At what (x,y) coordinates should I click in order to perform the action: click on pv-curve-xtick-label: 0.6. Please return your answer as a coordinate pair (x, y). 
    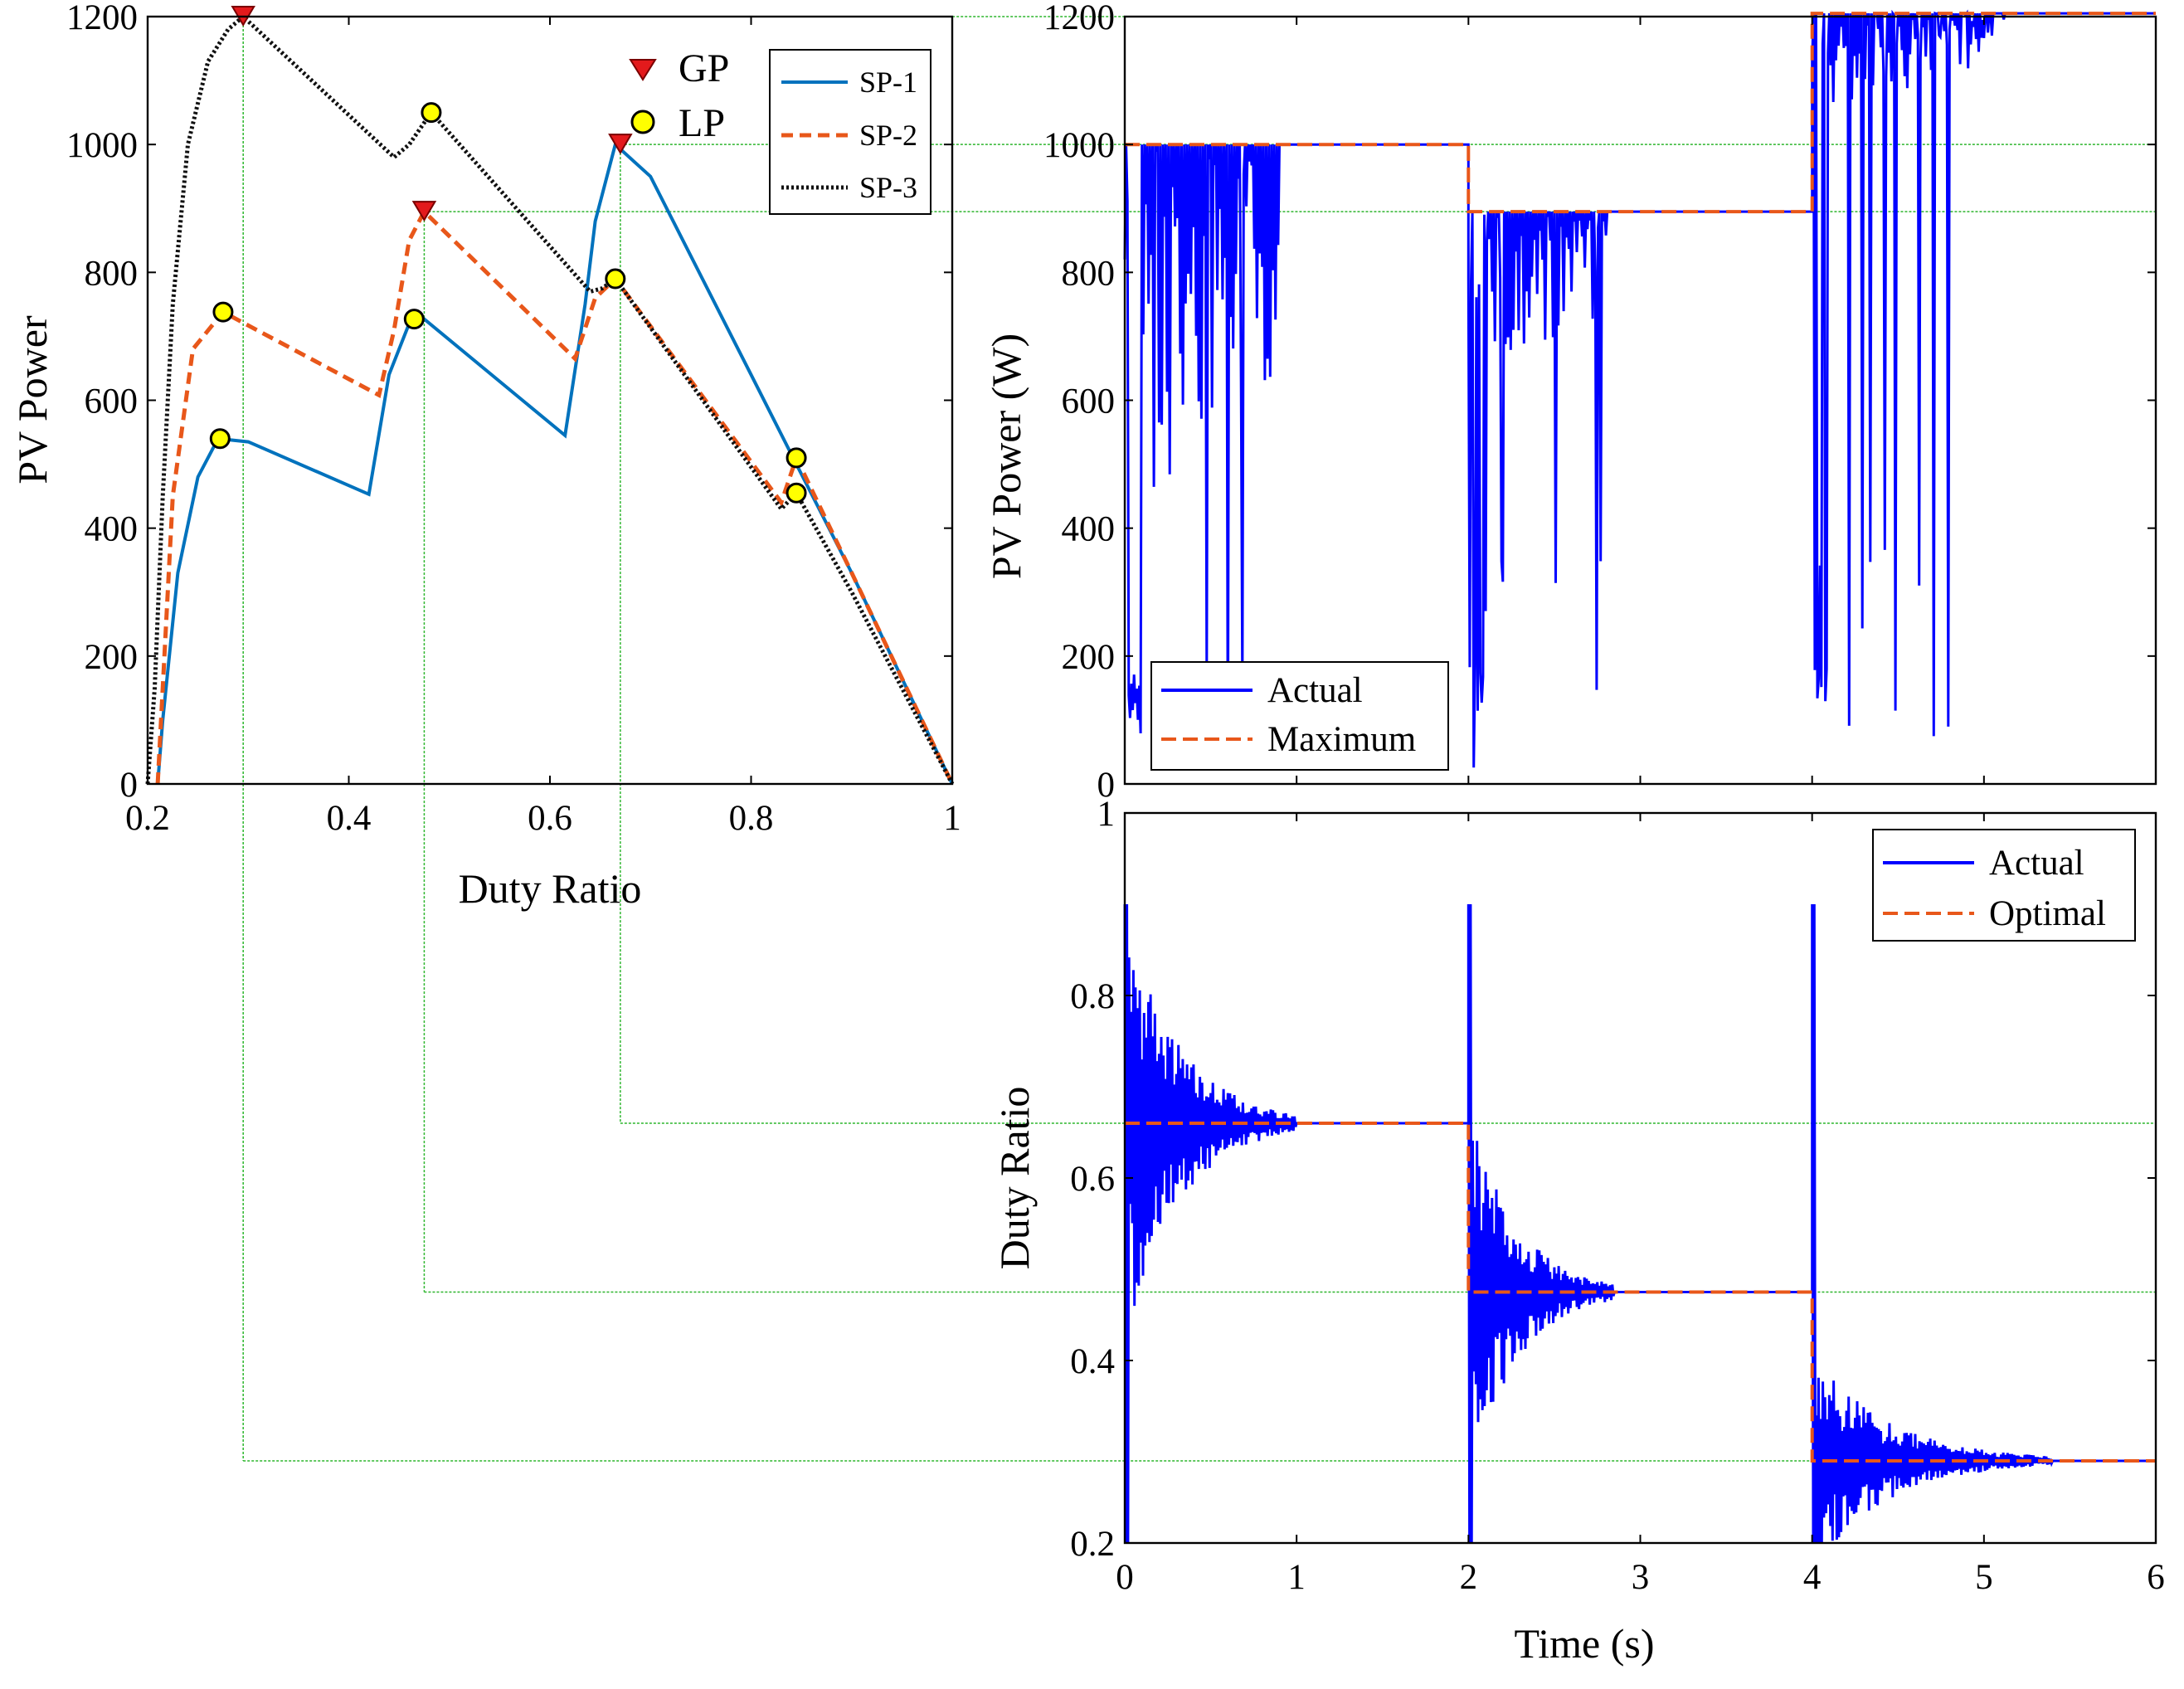
    Looking at the image, I should click on (550, 819).